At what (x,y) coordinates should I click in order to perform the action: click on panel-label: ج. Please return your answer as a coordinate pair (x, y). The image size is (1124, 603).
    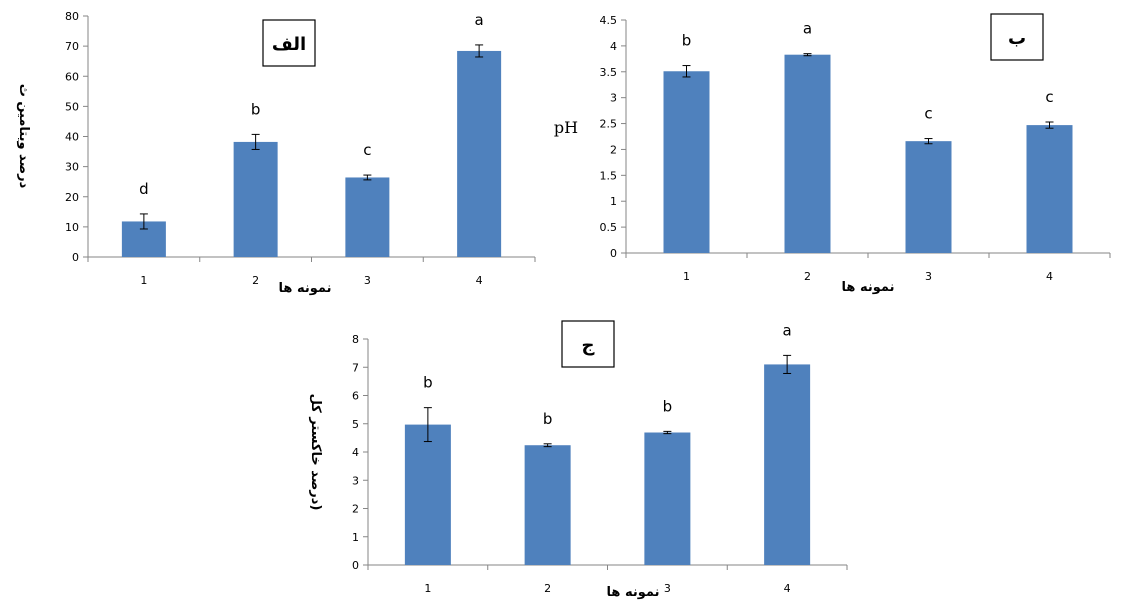
    Looking at the image, I should click on (588, 345).